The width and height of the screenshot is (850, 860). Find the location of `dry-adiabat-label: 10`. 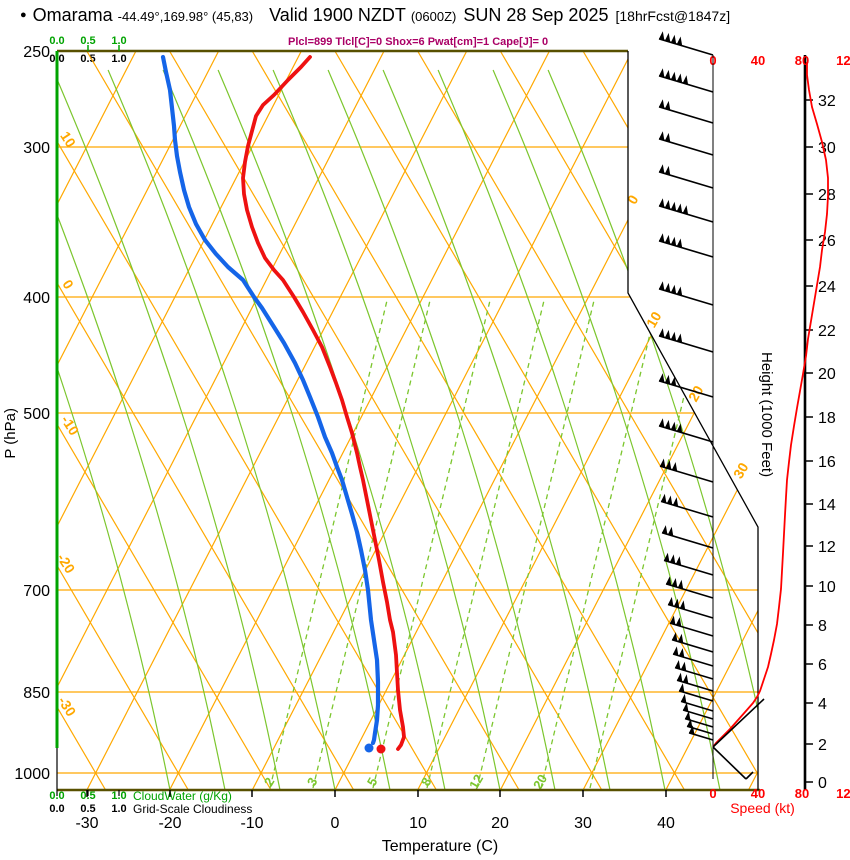

dry-adiabat-label: 10 is located at coordinates (68, 139).